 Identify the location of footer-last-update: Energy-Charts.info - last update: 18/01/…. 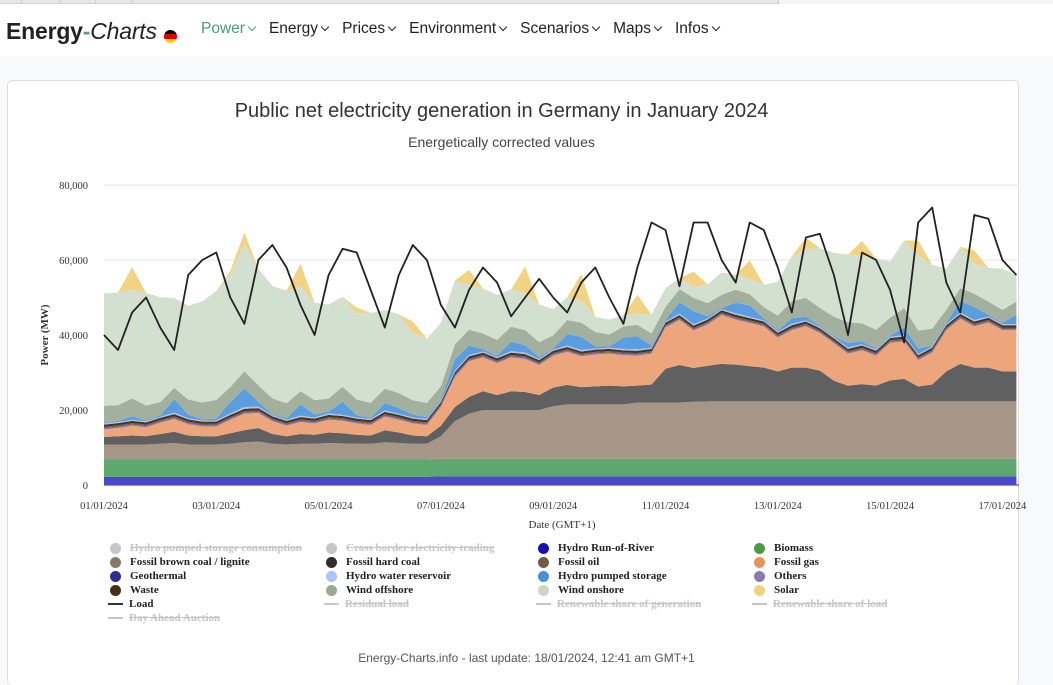
(526, 658).